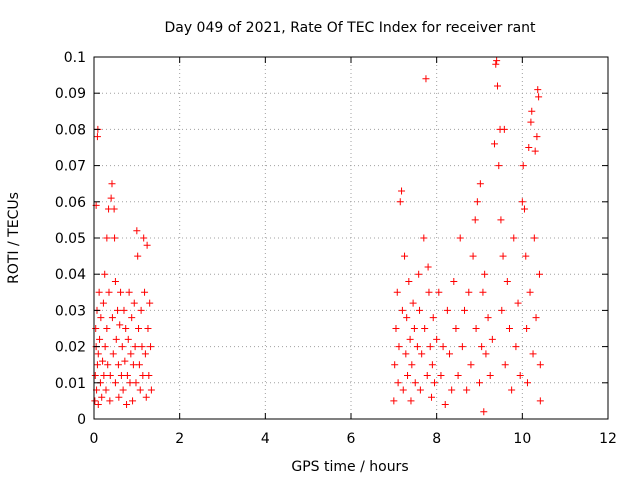 This screenshot has width=640, height=480. What do you see at coordinates (70, 94) in the screenshot?
I see `y-tick-label: 0.09` at bounding box center [70, 94].